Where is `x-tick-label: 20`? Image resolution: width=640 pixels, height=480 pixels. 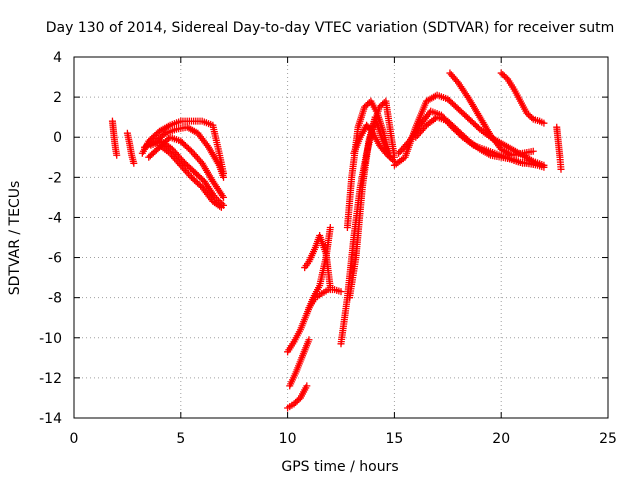 x-tick-label: 20 is located at coordinates (501, 439).